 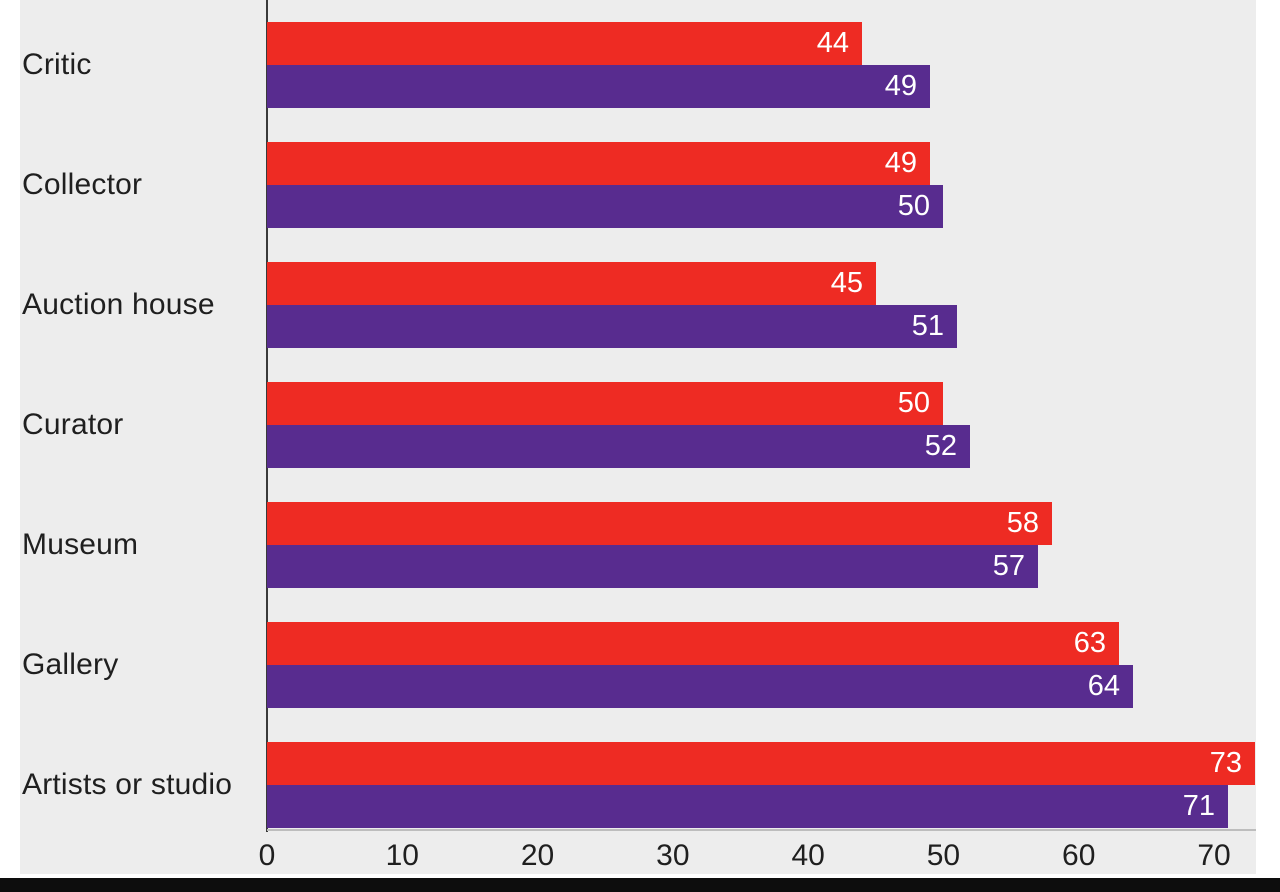 I want to click on x-tick-label: 60, so click(x=1079, y=855).